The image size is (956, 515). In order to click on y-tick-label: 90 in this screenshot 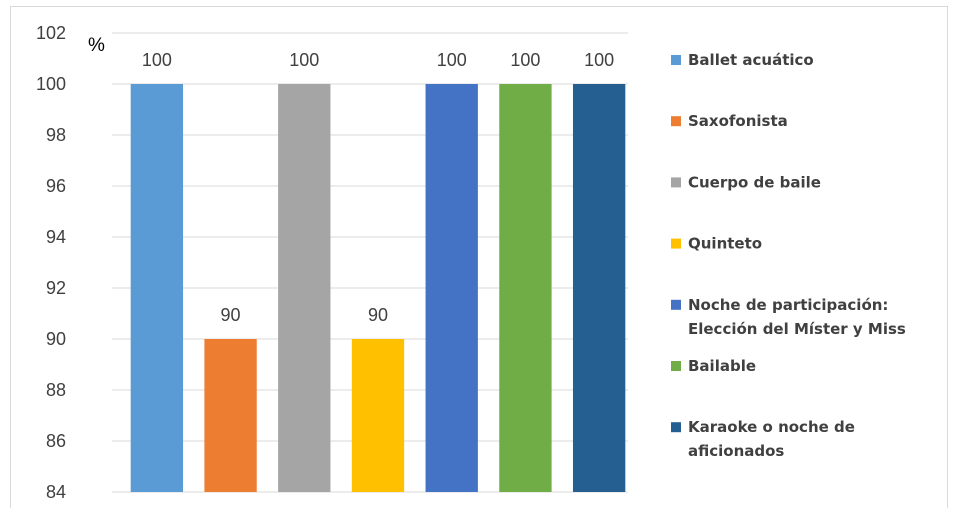, I will do `click(56, 339)`.